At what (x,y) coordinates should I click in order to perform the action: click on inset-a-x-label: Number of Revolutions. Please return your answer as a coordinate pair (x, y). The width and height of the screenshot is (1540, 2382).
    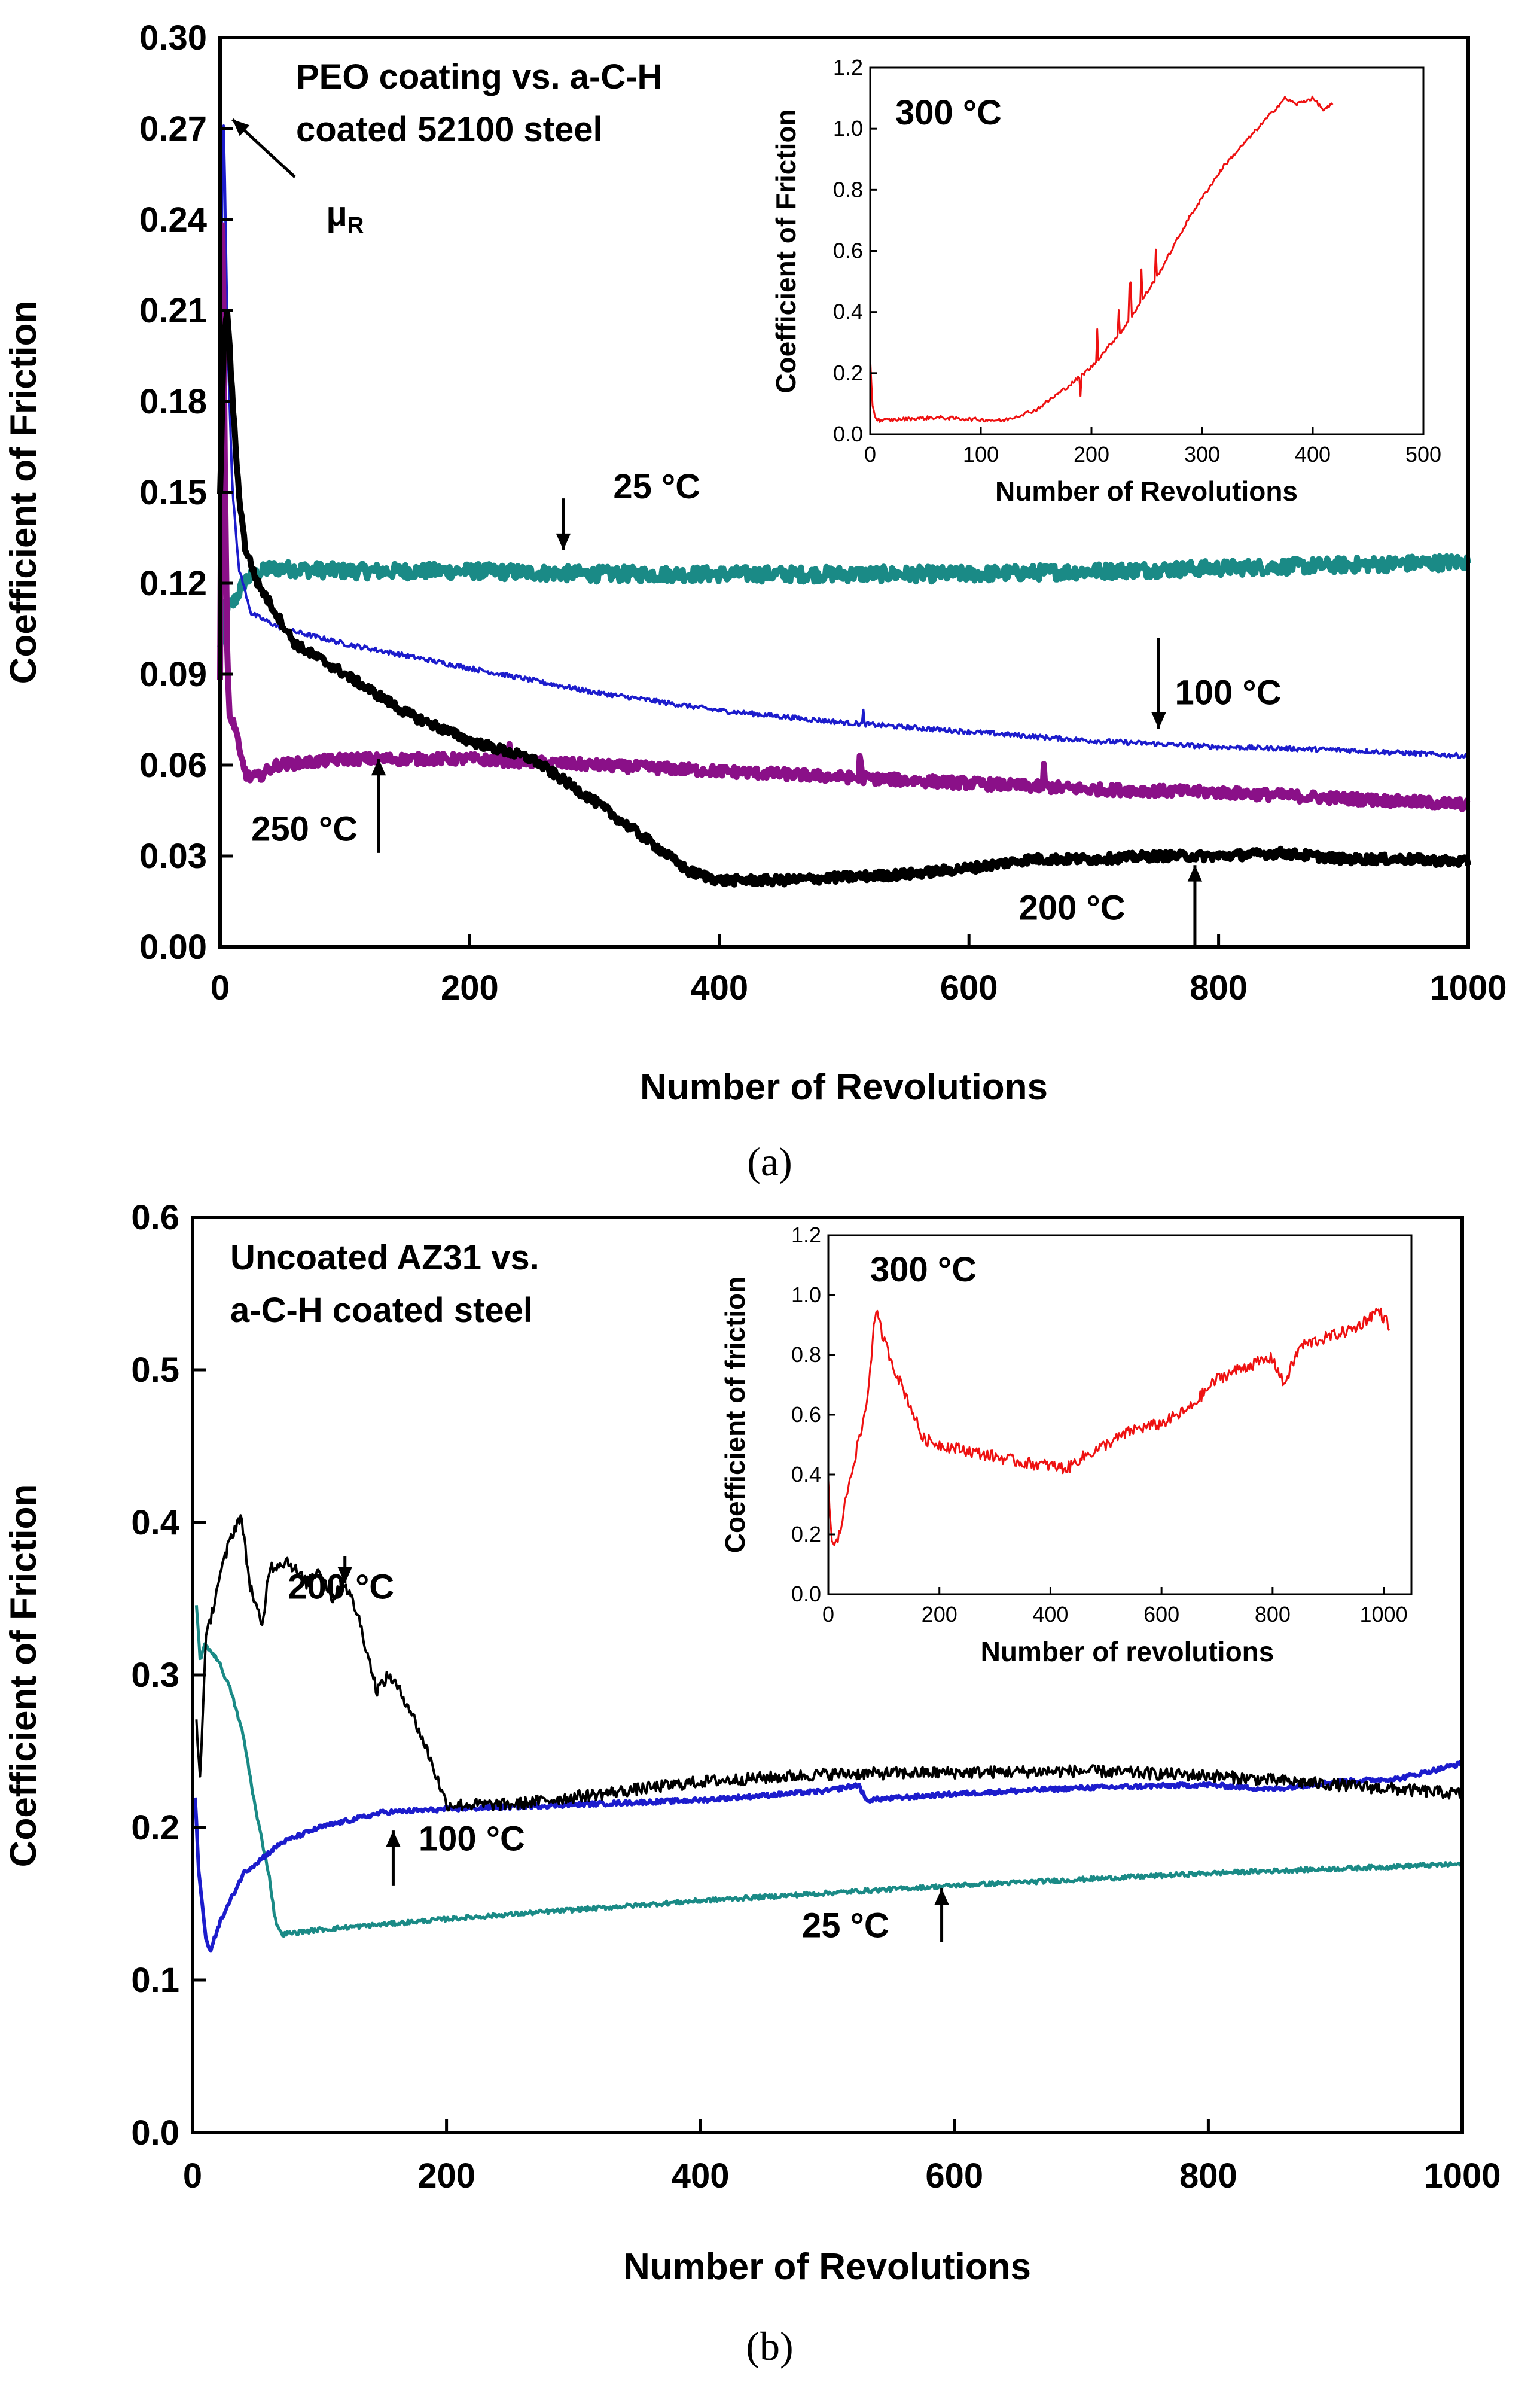
    Looking at the image, I should click on (1146, 491).